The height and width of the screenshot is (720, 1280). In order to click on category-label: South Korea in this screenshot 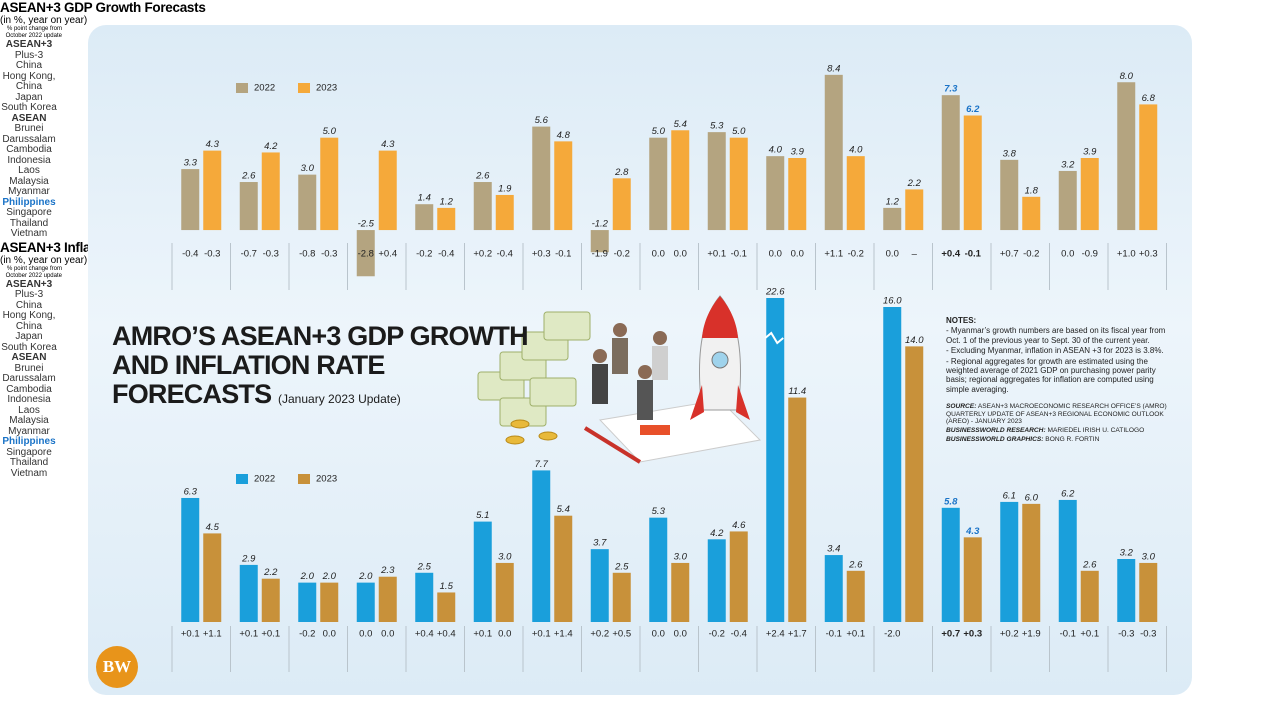, I will do `click(29, 347)`.